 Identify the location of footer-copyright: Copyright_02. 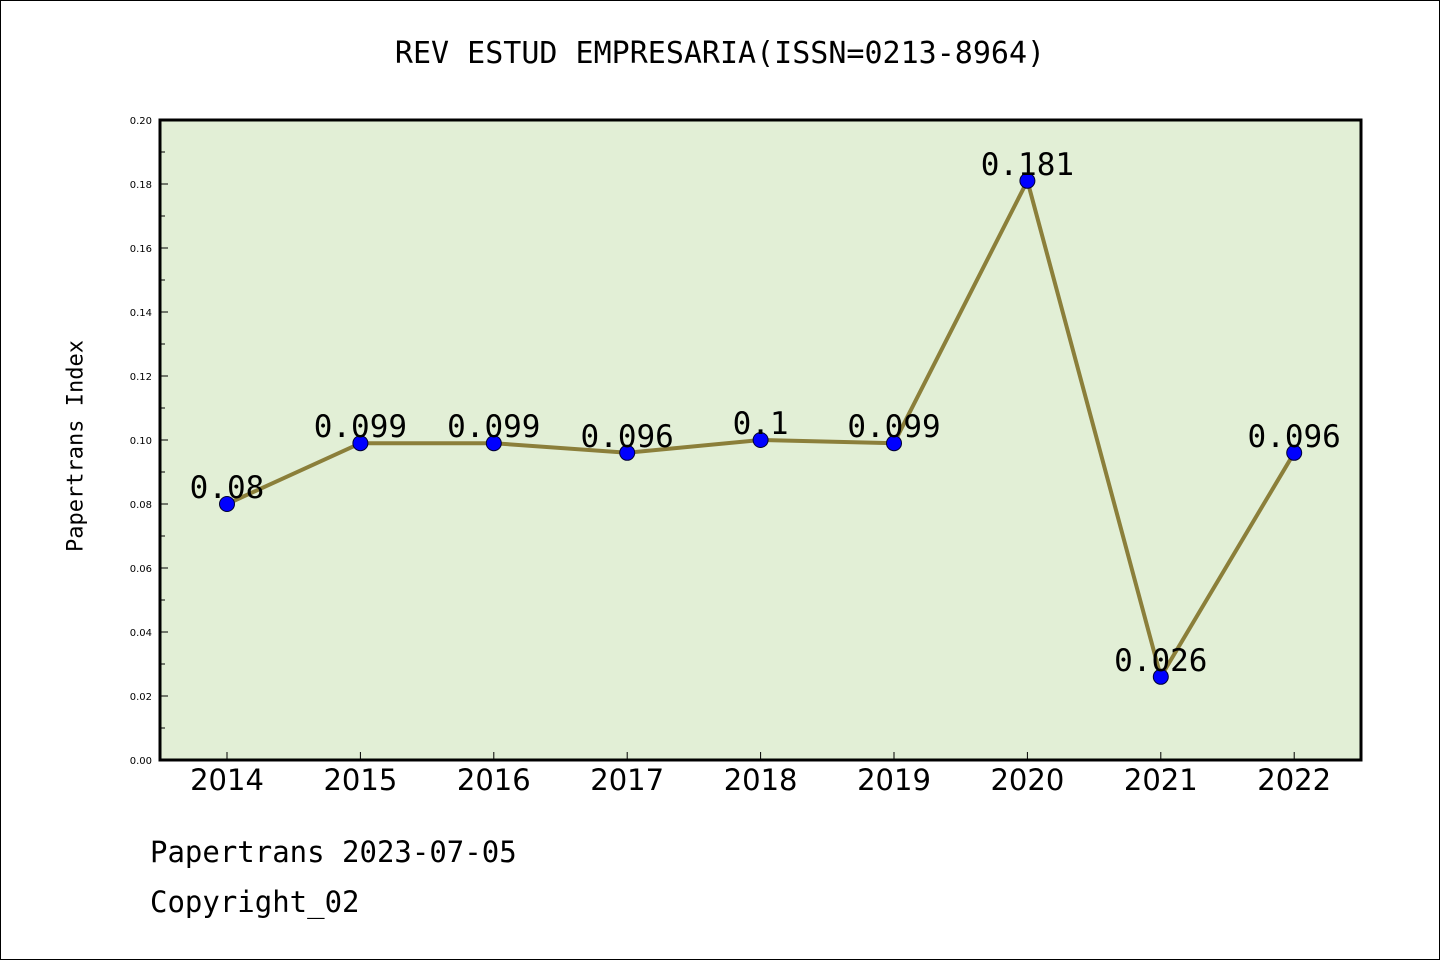
(255, 902).